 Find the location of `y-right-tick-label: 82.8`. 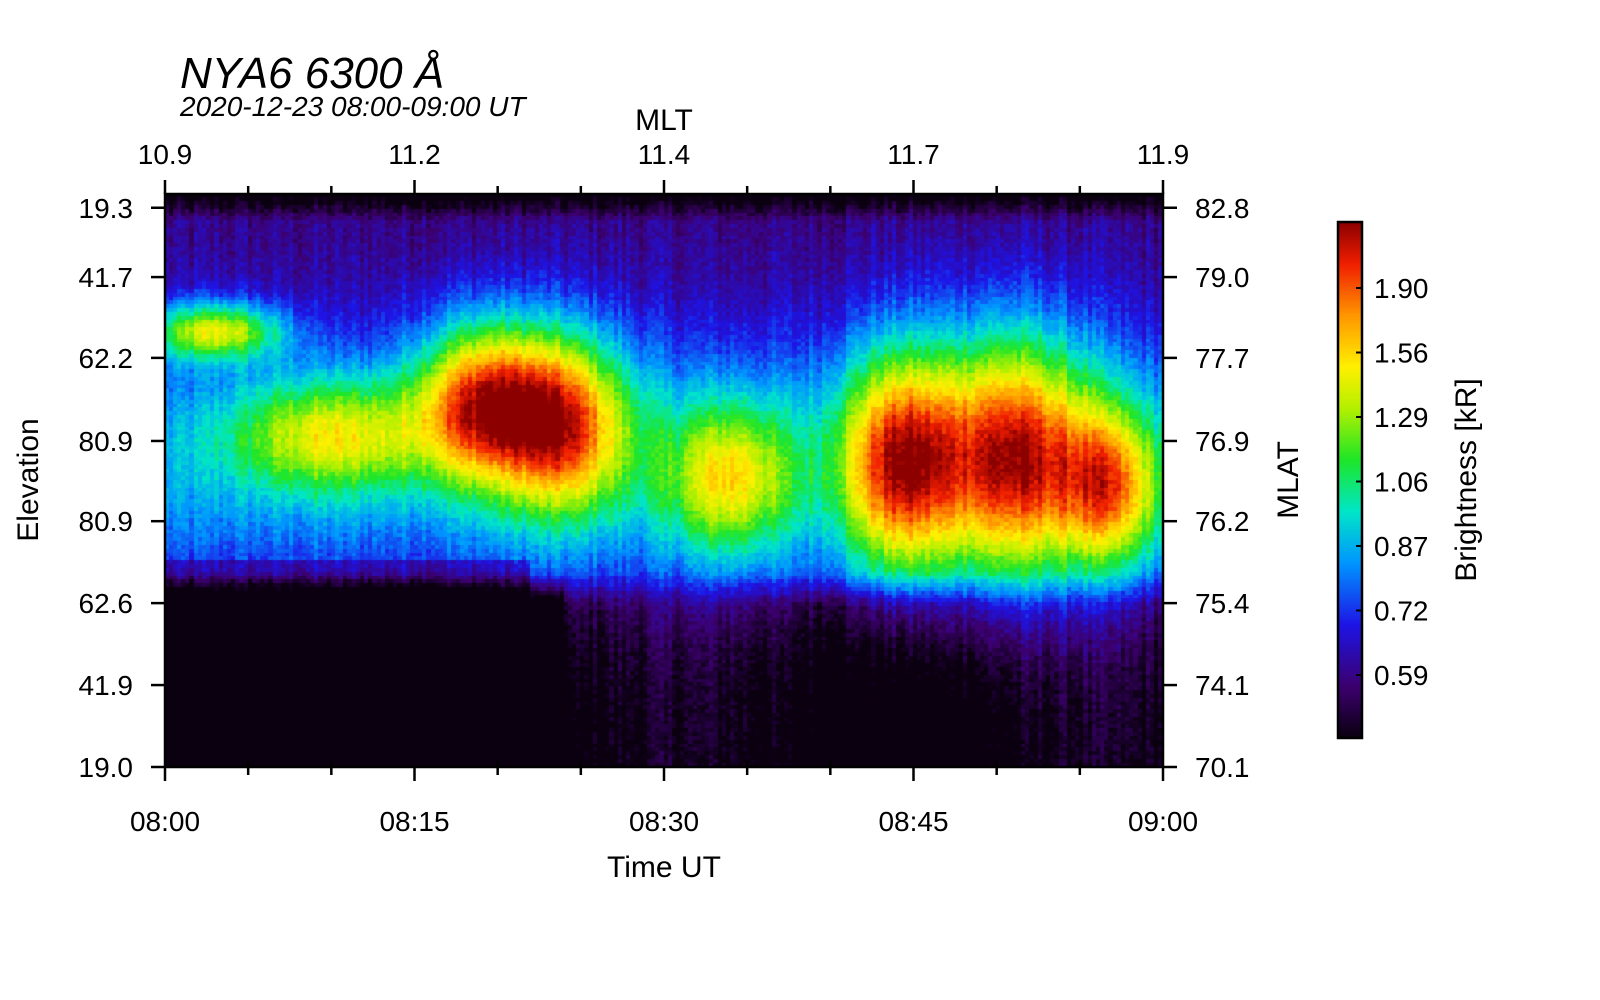

y-right-tick-label: 82.8 is located at coordinates (1222, 208).